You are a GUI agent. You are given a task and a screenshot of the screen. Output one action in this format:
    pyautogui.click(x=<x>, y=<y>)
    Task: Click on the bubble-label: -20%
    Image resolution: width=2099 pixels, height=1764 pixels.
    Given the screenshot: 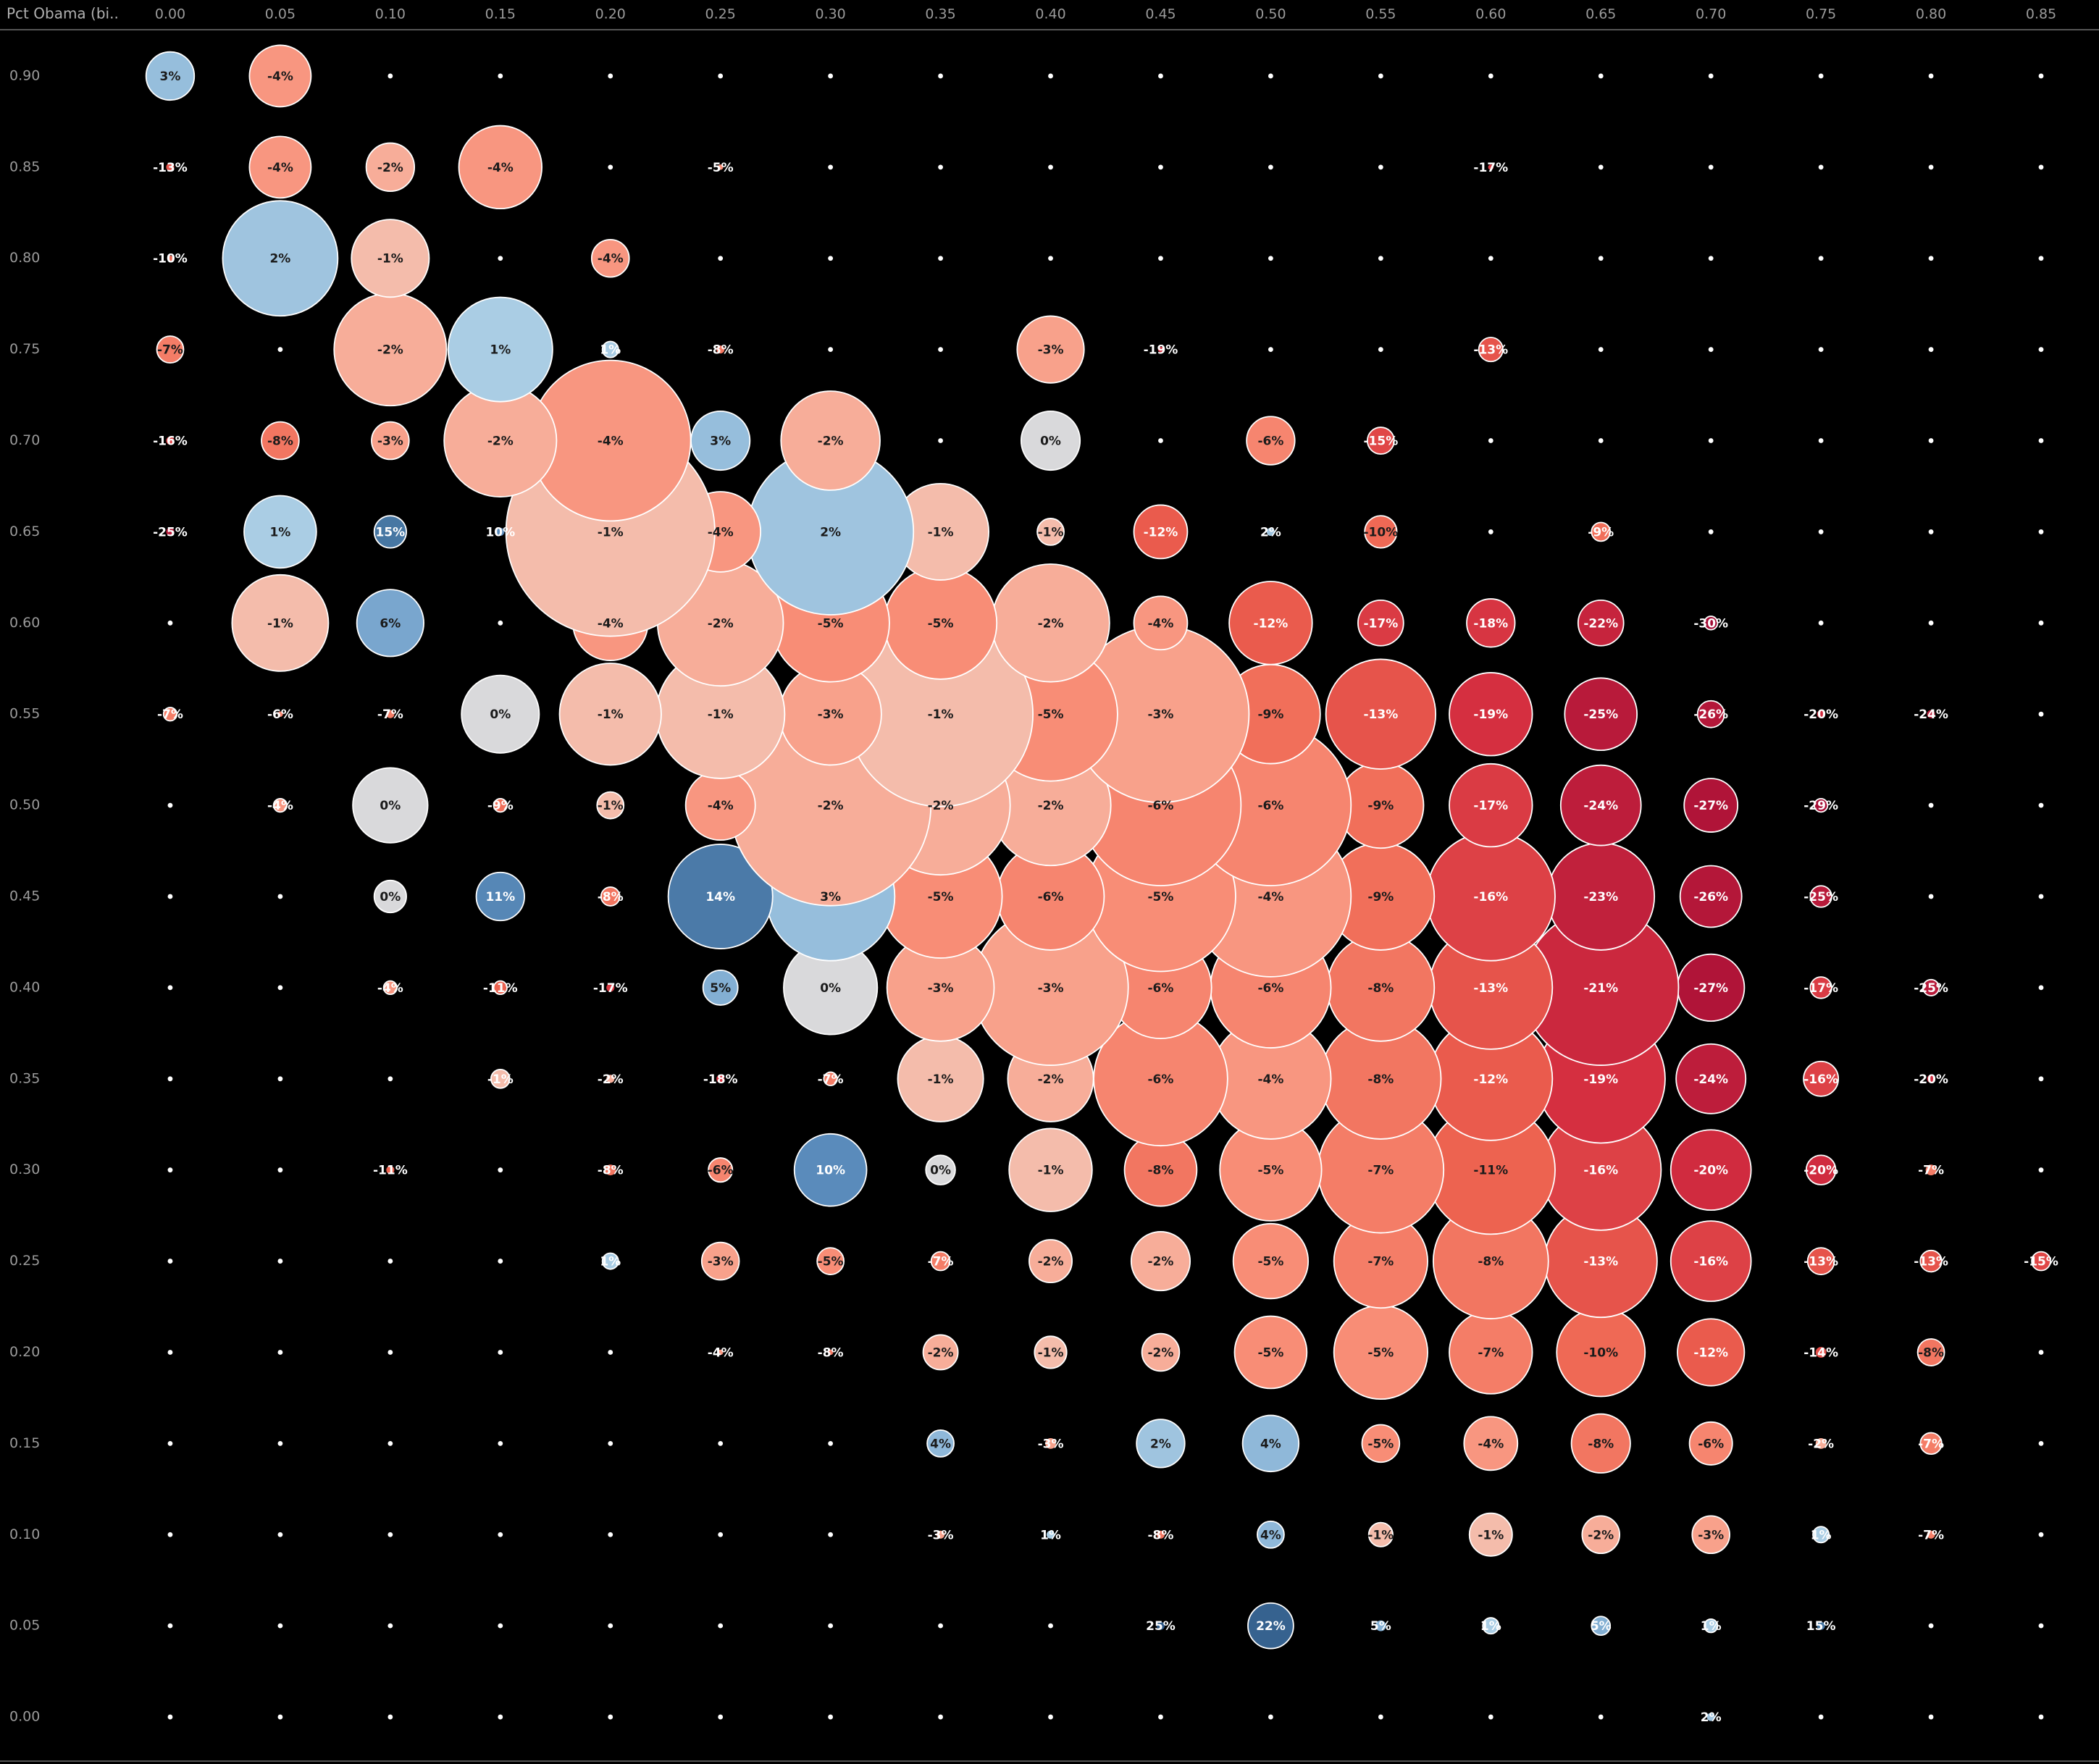 What is the action you would take?
    pyautogui.click(x=1711, y=1171)
    